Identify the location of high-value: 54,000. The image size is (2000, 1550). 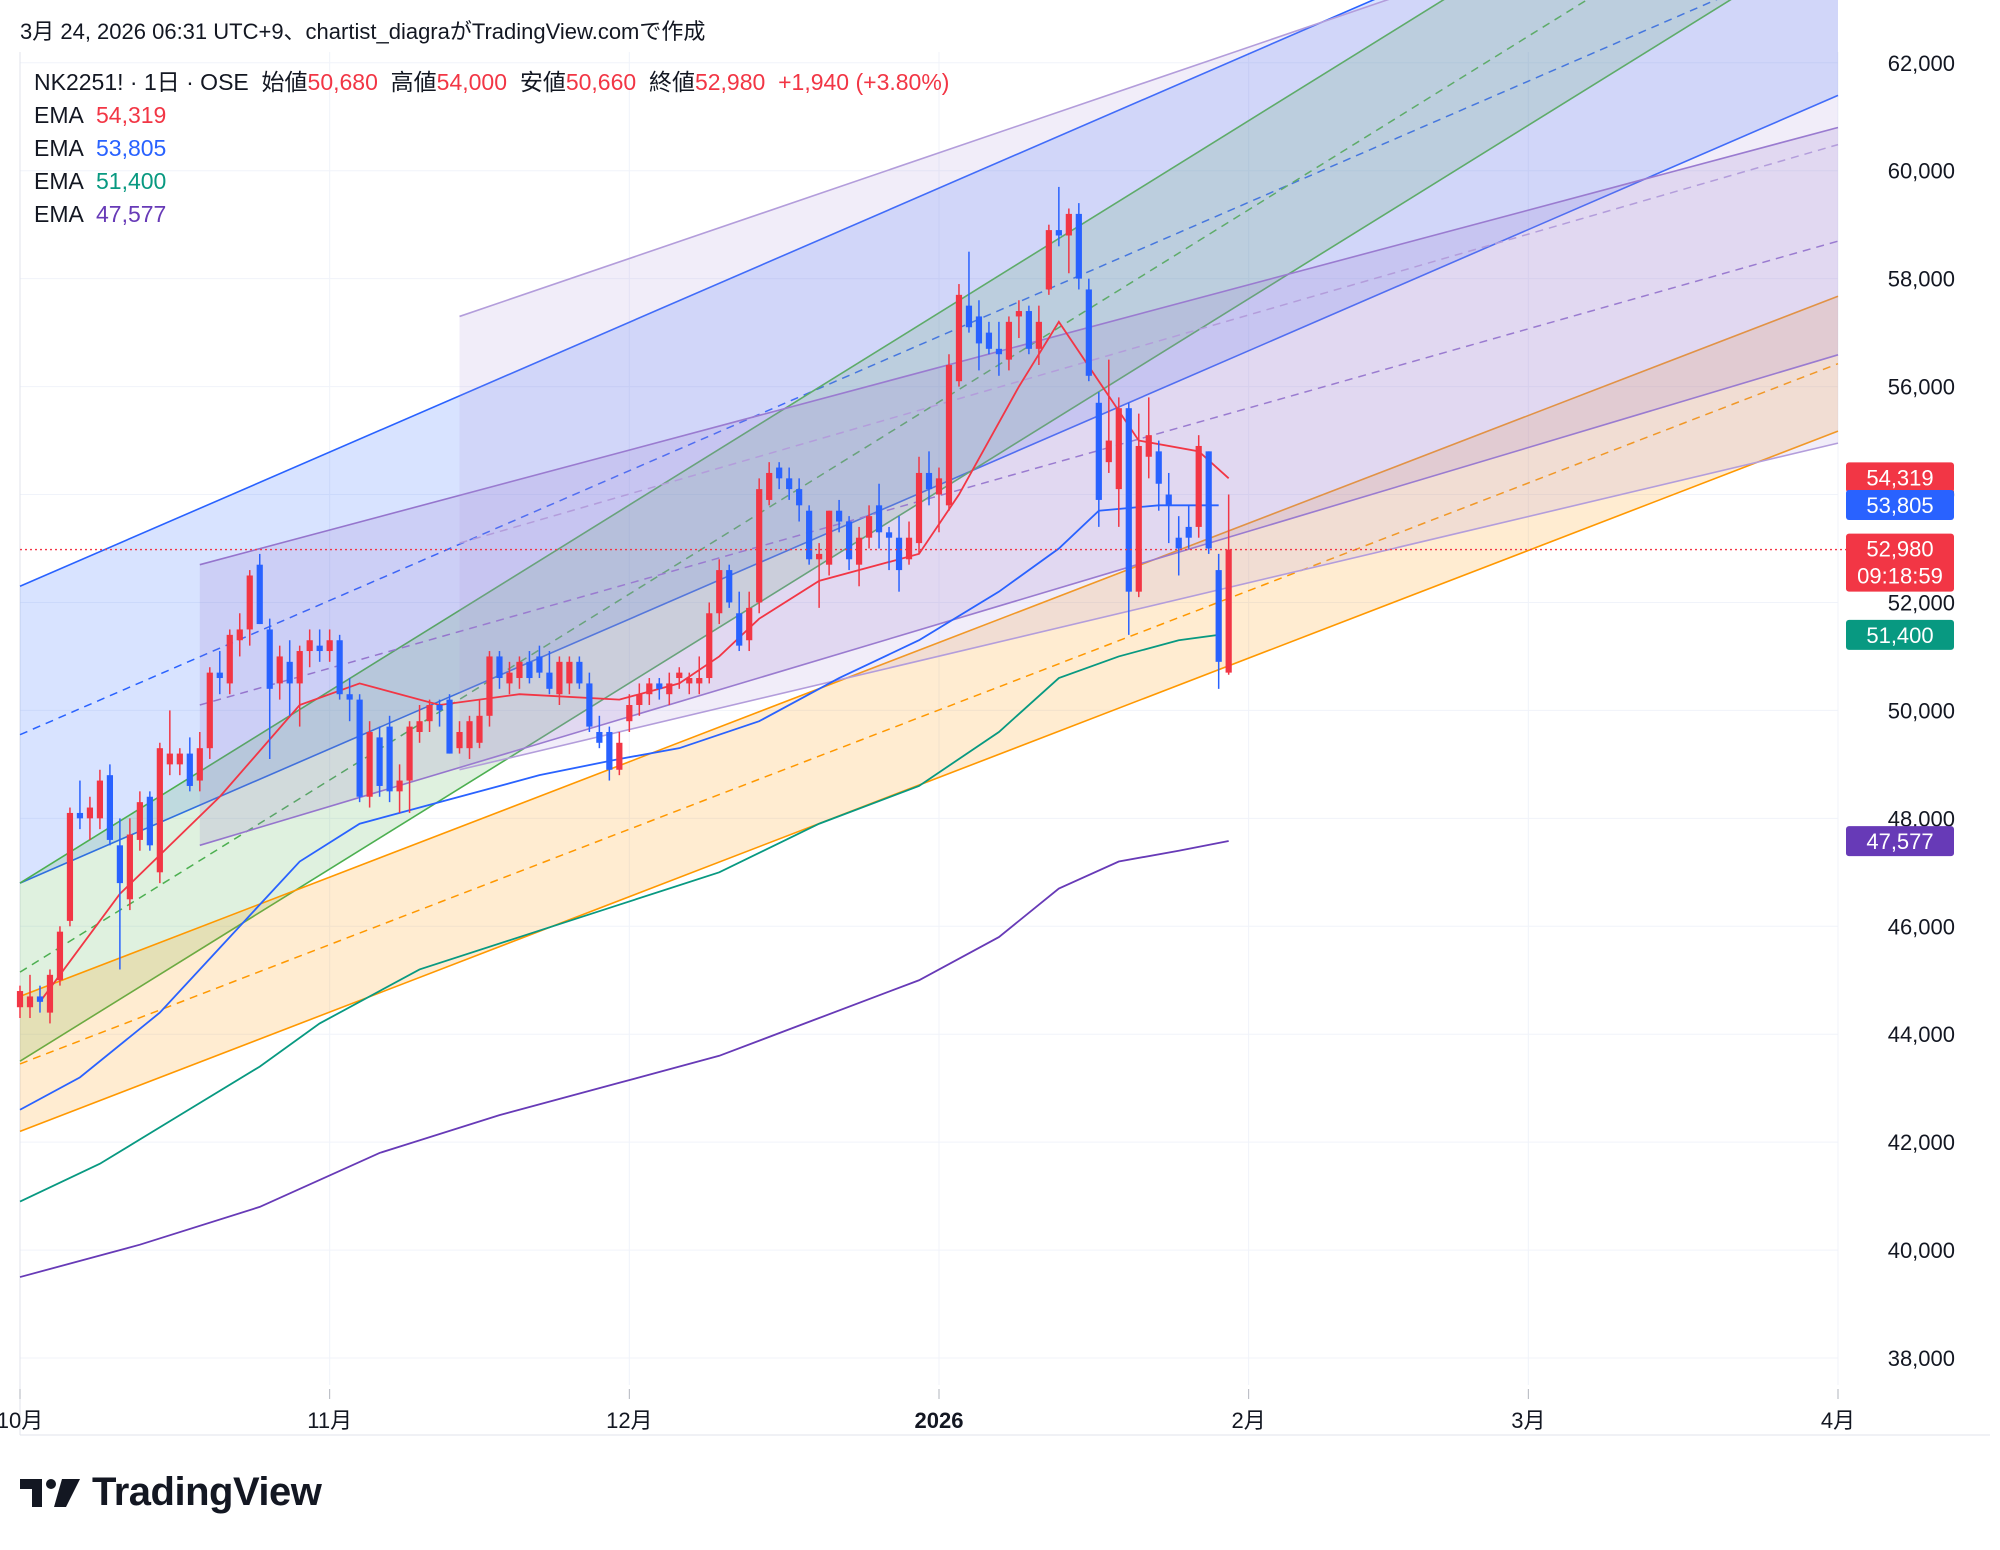
(472, 82).